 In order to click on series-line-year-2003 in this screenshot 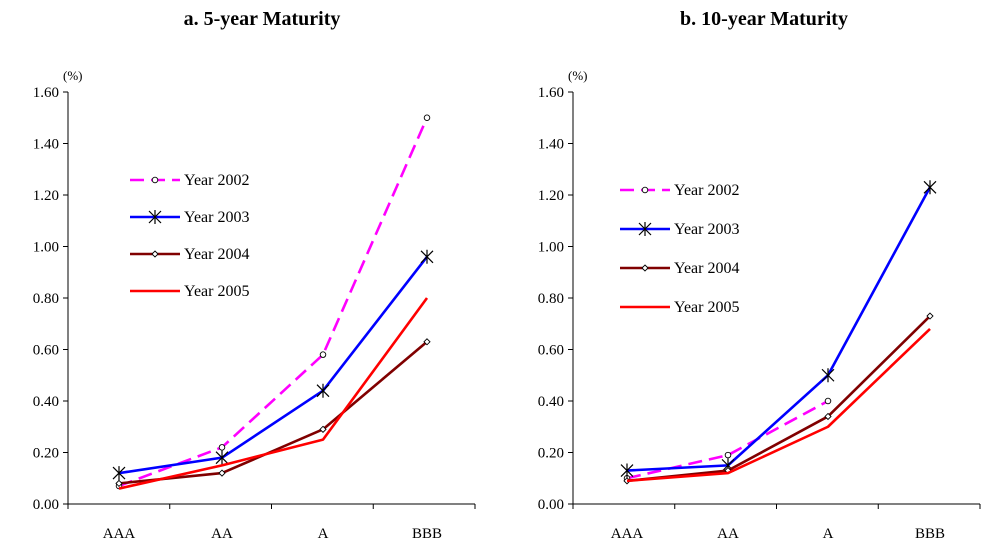, I will do `click(273, 365)`.